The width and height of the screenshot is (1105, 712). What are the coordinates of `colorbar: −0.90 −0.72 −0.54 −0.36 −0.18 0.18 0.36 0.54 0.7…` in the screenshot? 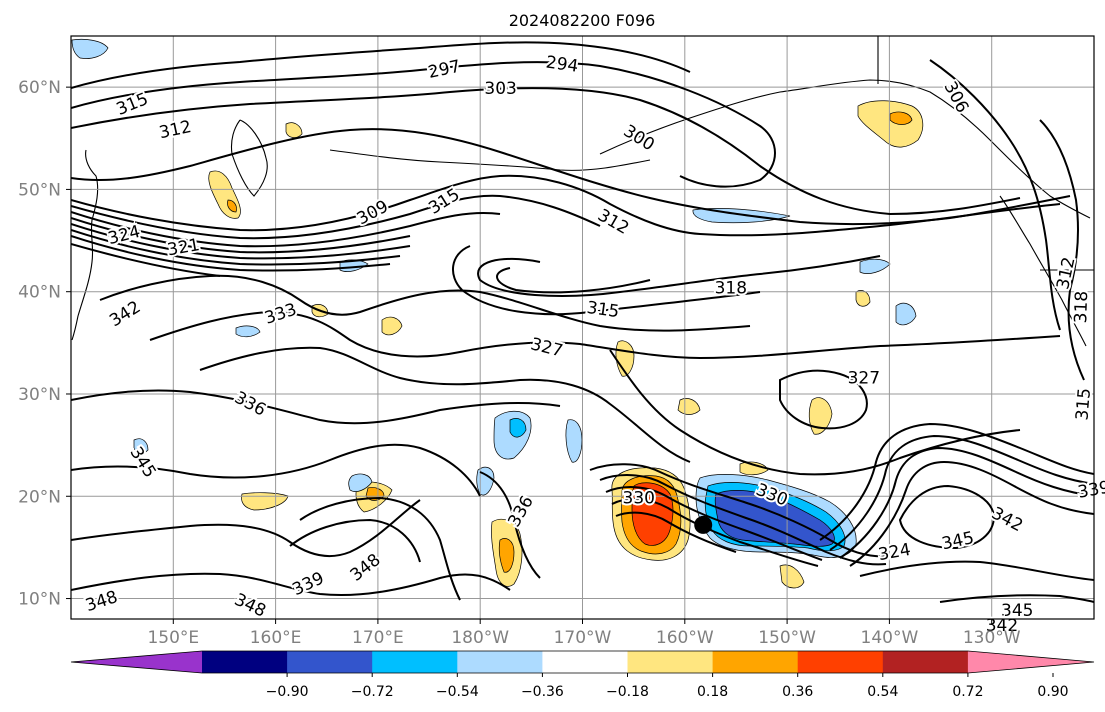 It's located at (582, 675).